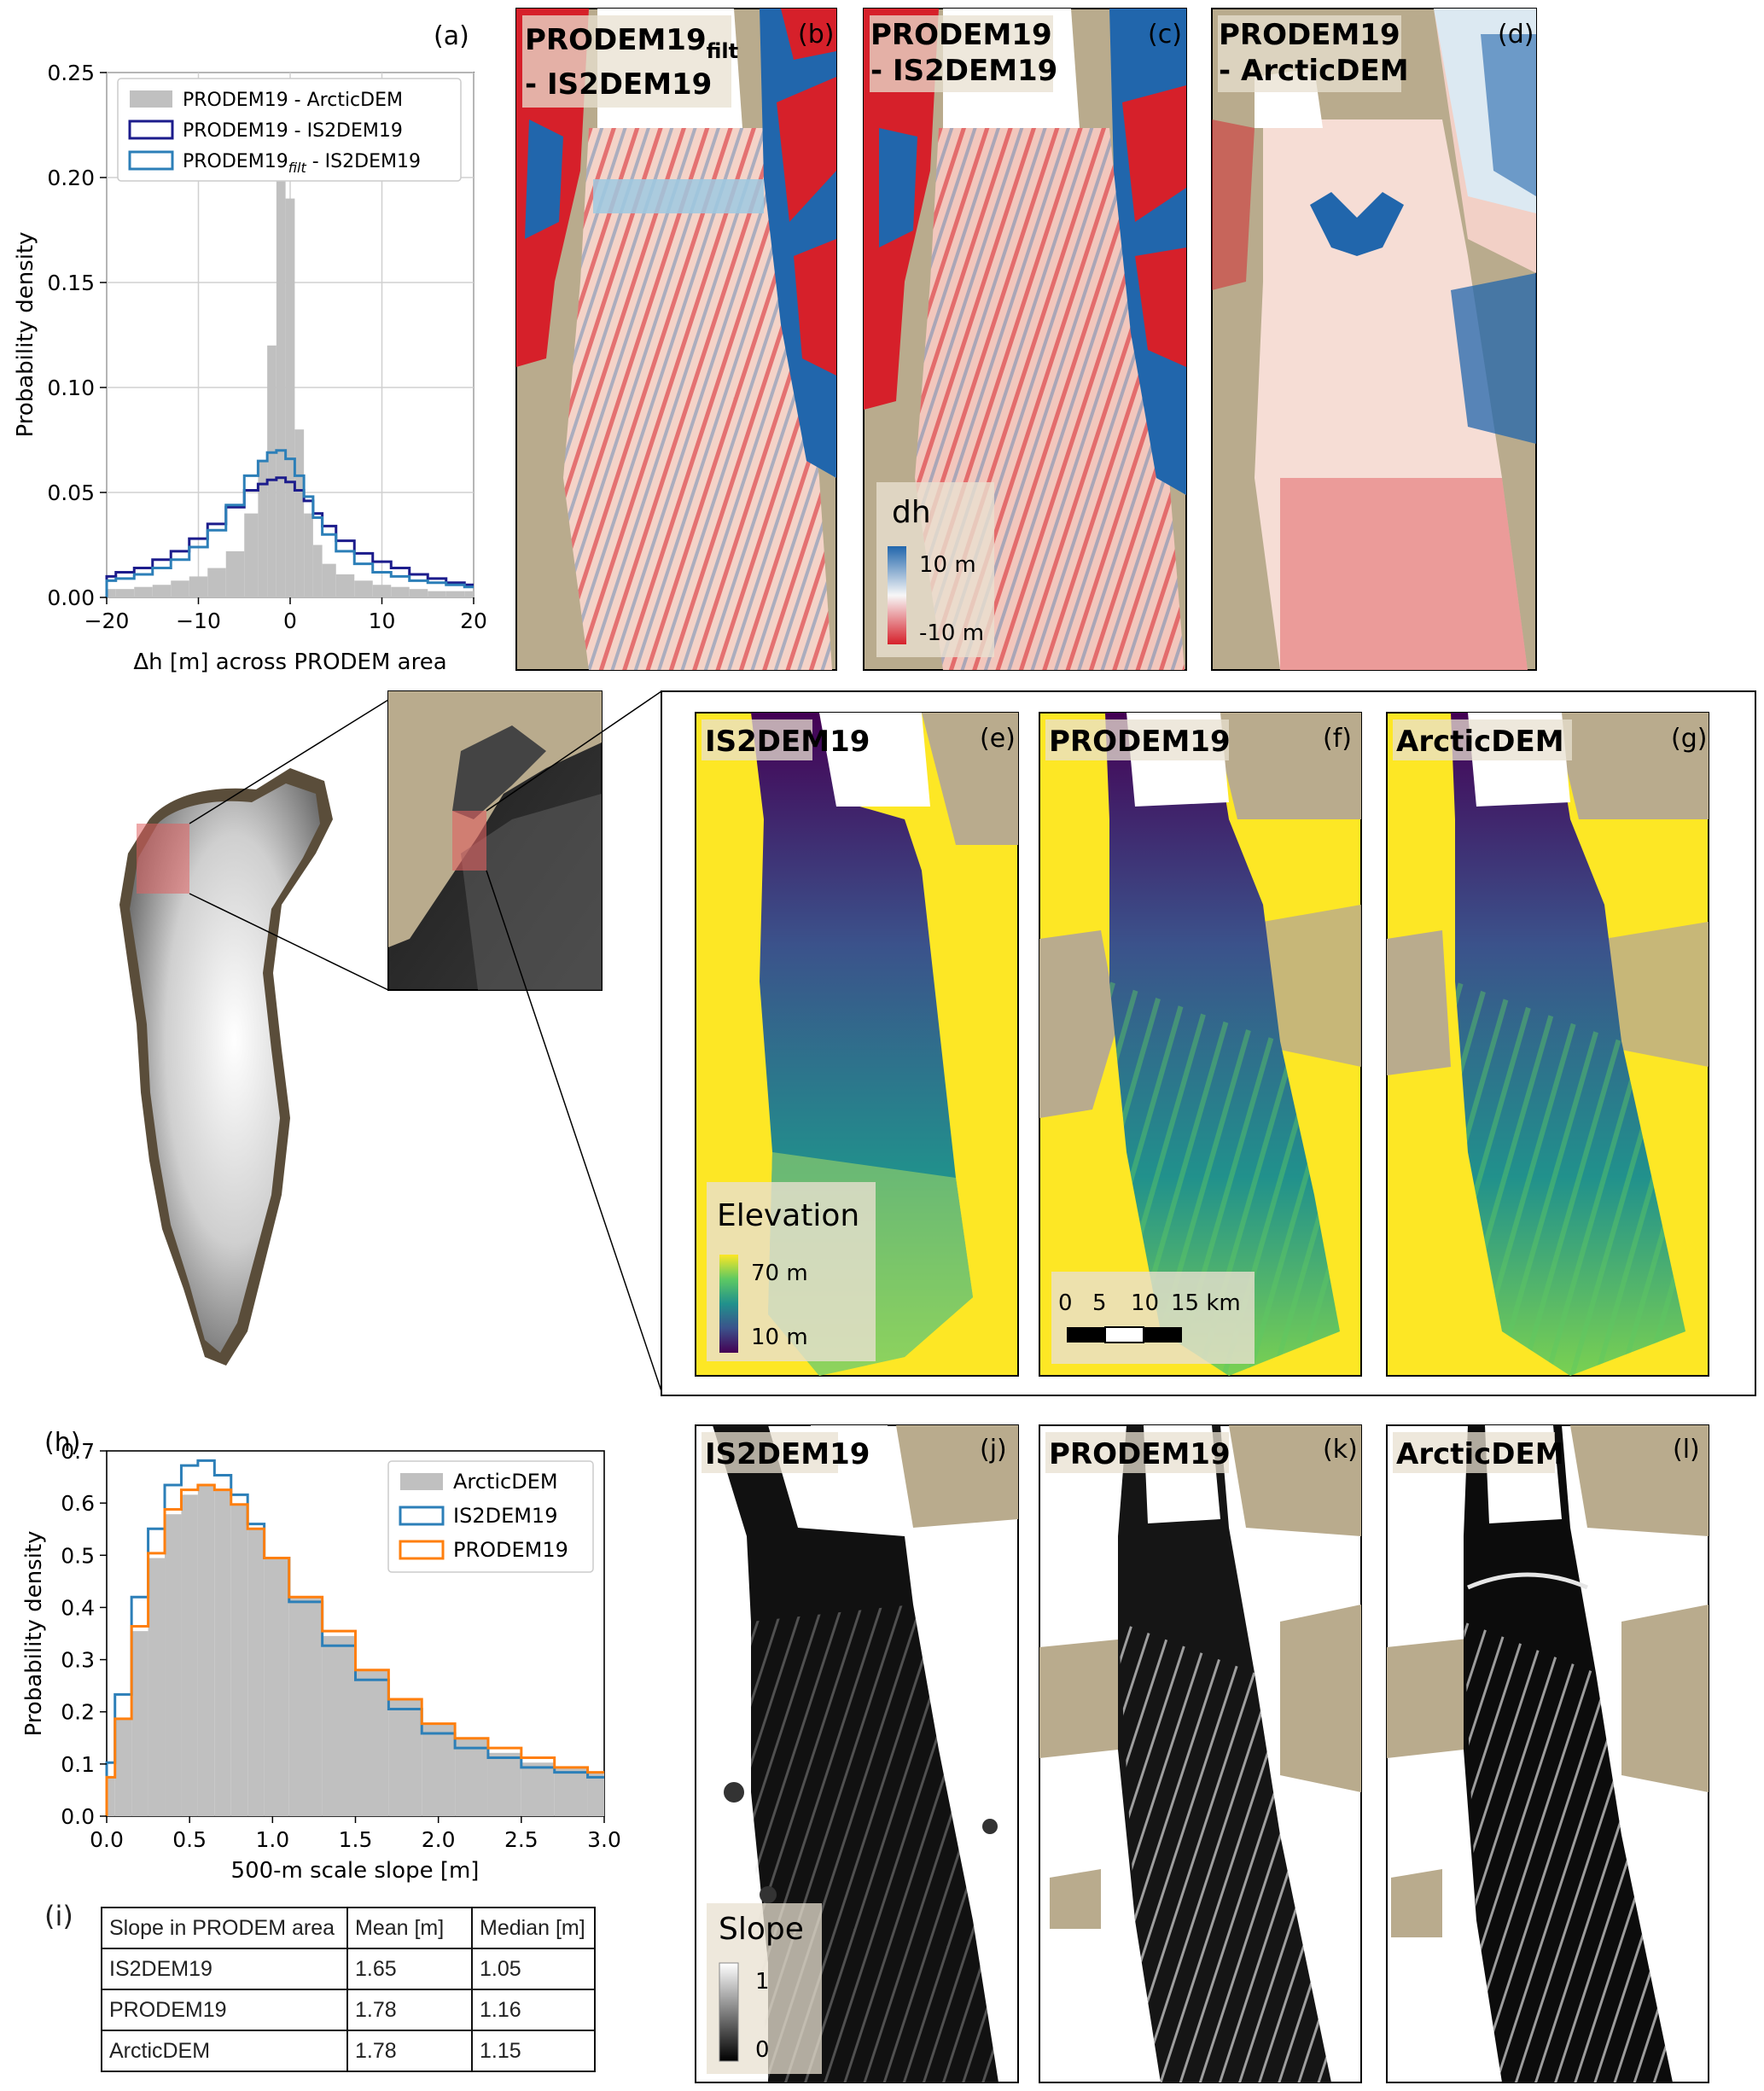 This screenshot has height=2091, width=1764. I want to click on slope-colorbar-title: Slope, so click(762, 1929).